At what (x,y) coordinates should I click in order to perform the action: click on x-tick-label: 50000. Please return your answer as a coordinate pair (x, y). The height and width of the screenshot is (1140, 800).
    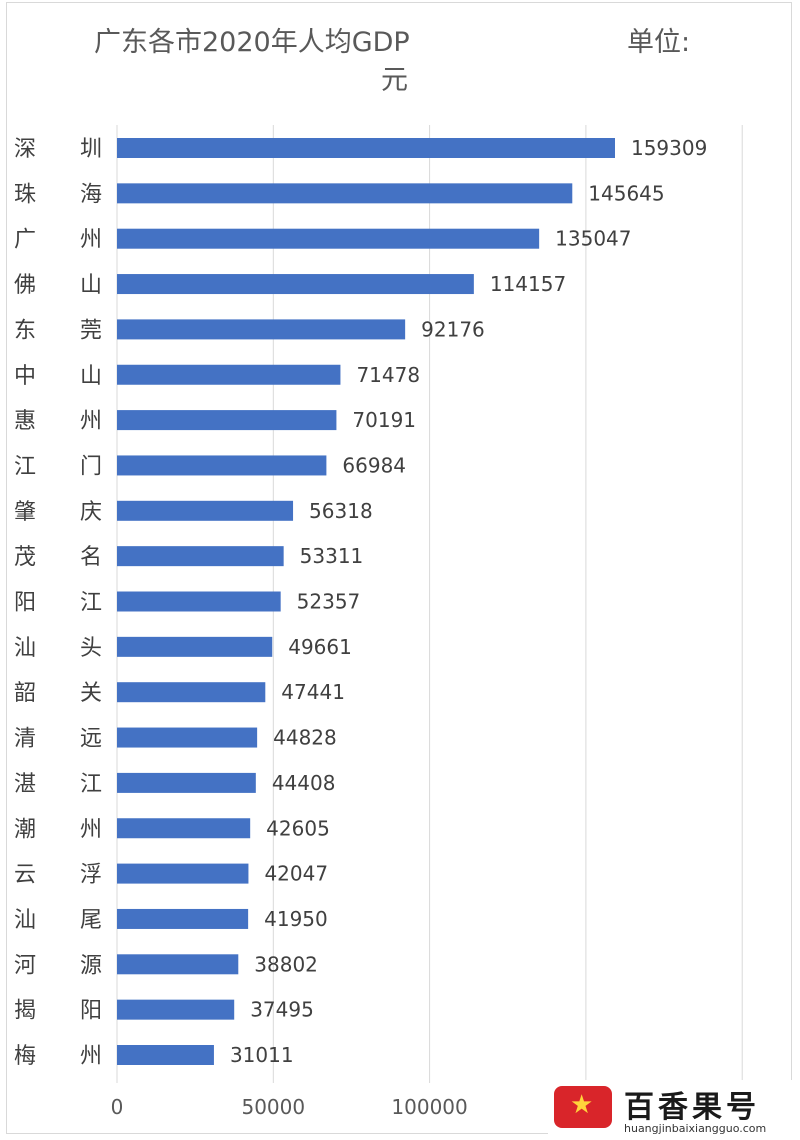
    Looking at the image, I should click on (273, 1107).